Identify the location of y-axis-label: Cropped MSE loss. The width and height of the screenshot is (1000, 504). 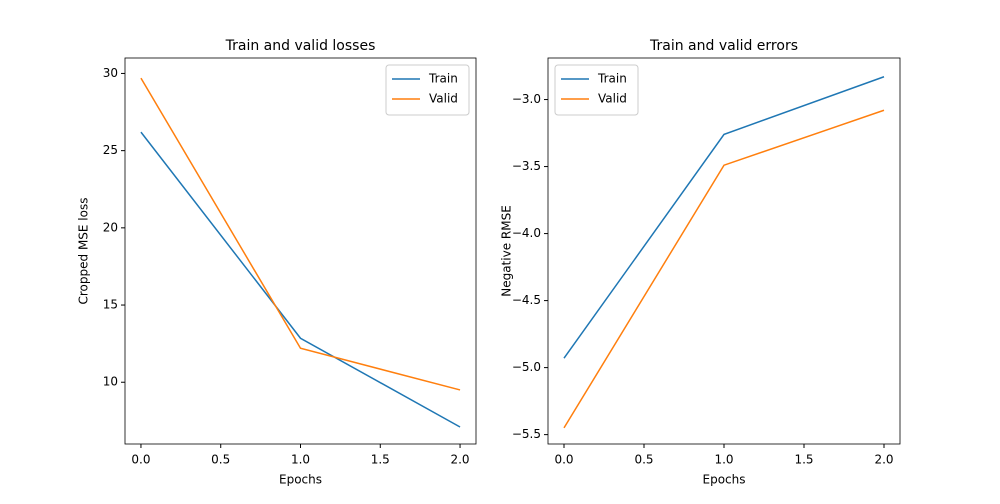
(84, 251).